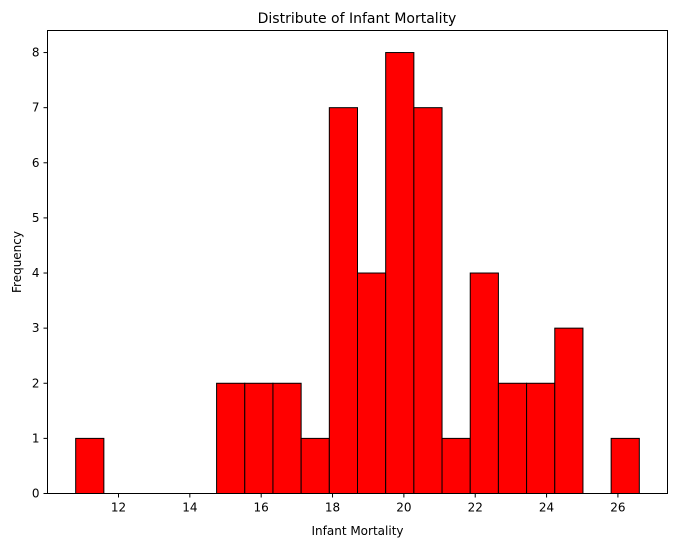 This screenshot has height=547, width=678. What do you see at coordinates (36, 494) in the screenshot?
I see `y-tick-label: 0` at bounding box center [36, 494].